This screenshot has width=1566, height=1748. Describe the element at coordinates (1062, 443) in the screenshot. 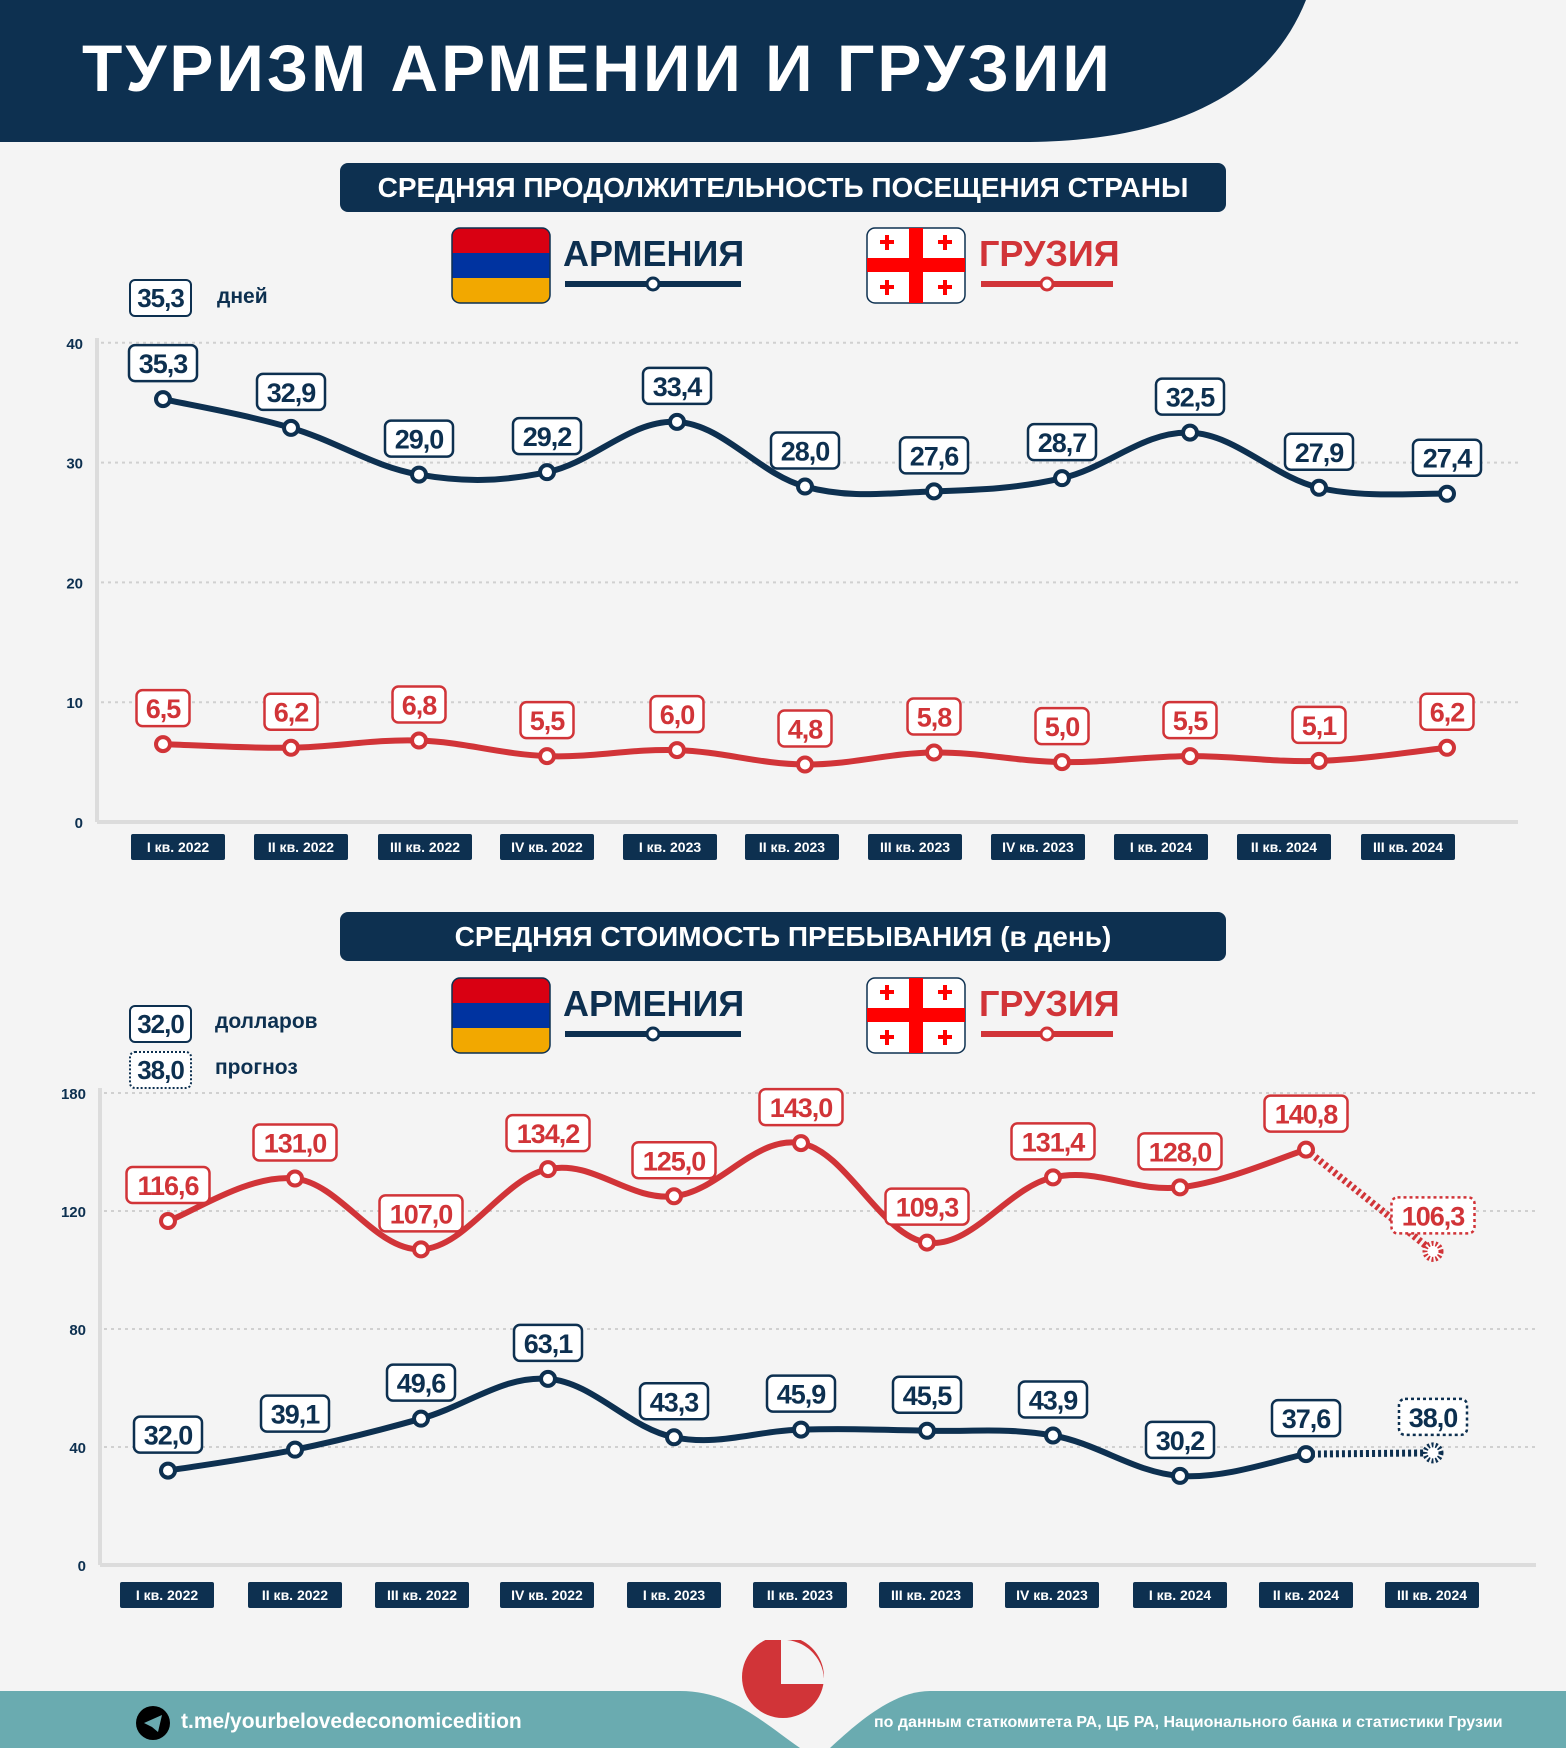

I see `data-label: 28,7` at that location.